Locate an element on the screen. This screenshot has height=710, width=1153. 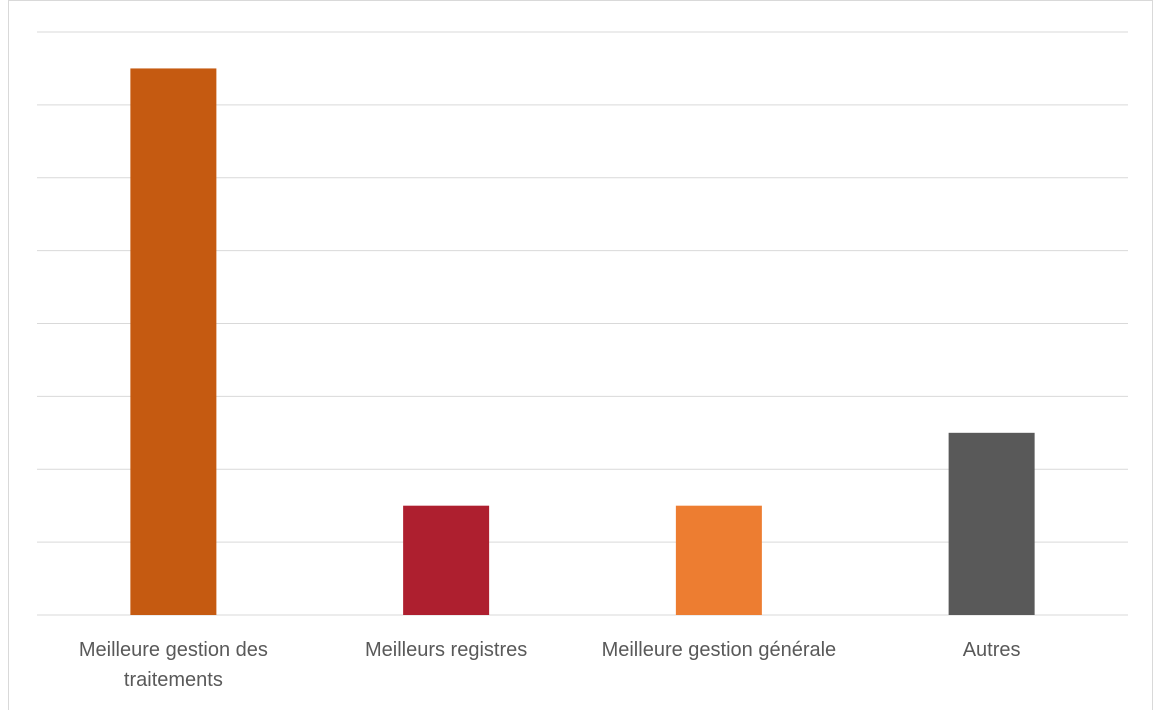
x-tick-label: Autres is located at coordinates (991, 650).